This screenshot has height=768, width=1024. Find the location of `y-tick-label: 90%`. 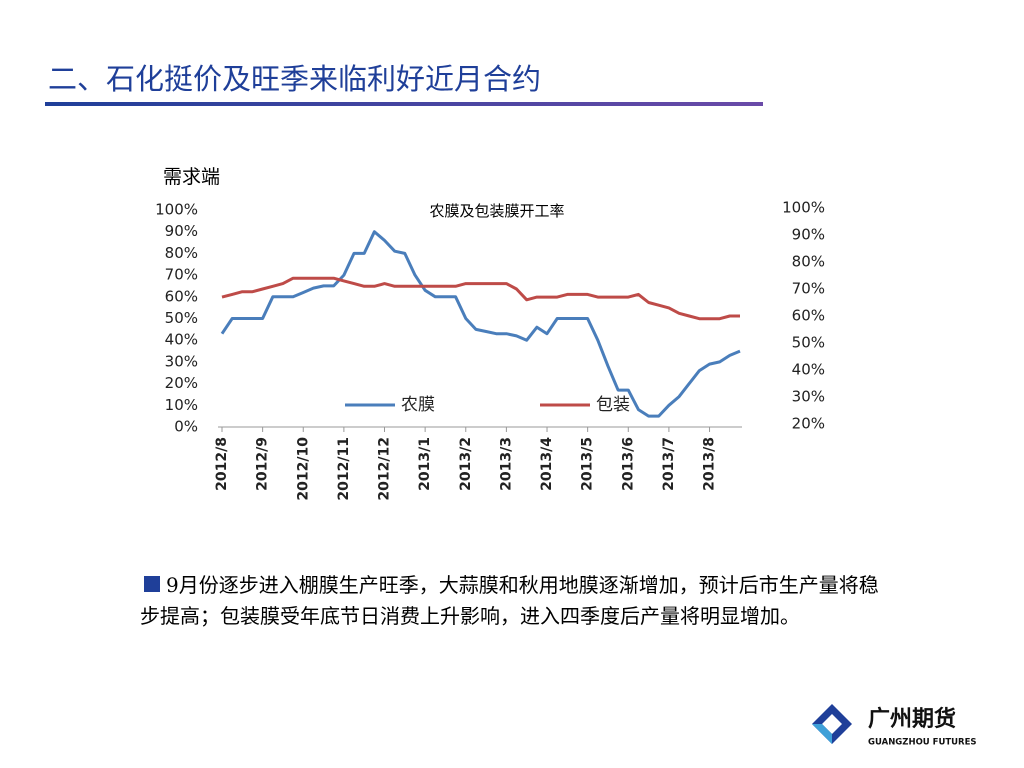

y-tick-label: 90% is located at coordinates (181, 231).